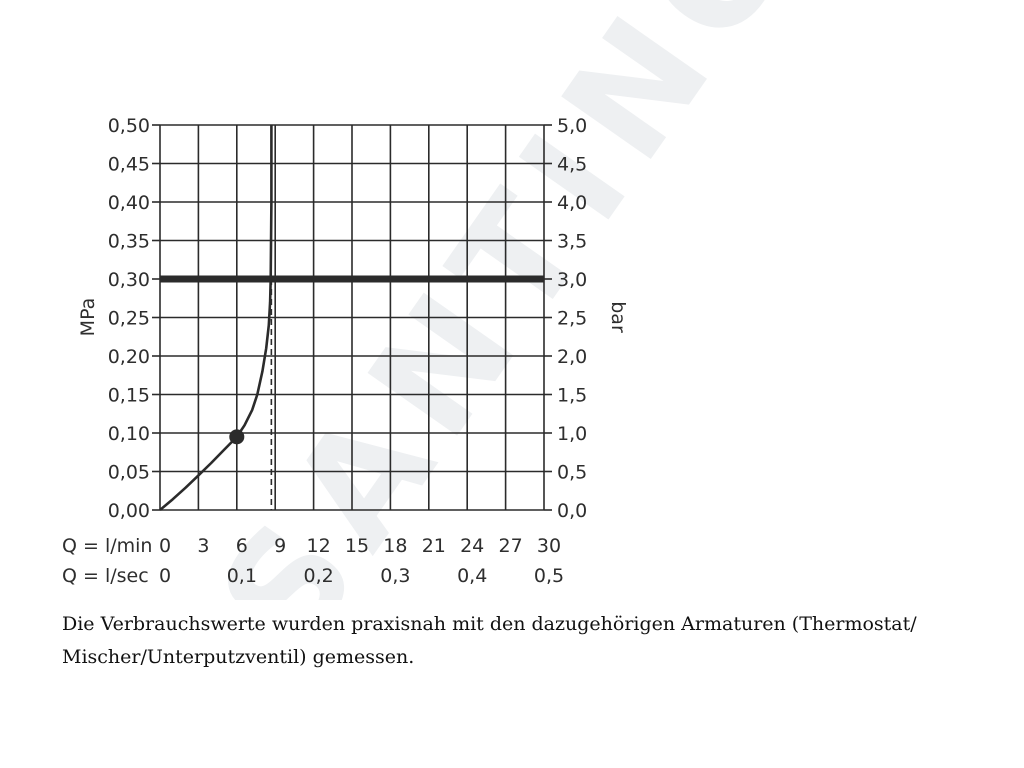 Image resolution: width=1024 pixels, height=768 pixels. Describe the element at coordinates (129, 396) in the screenshot. I see `y-left-tick-label: 0,15` at that location.